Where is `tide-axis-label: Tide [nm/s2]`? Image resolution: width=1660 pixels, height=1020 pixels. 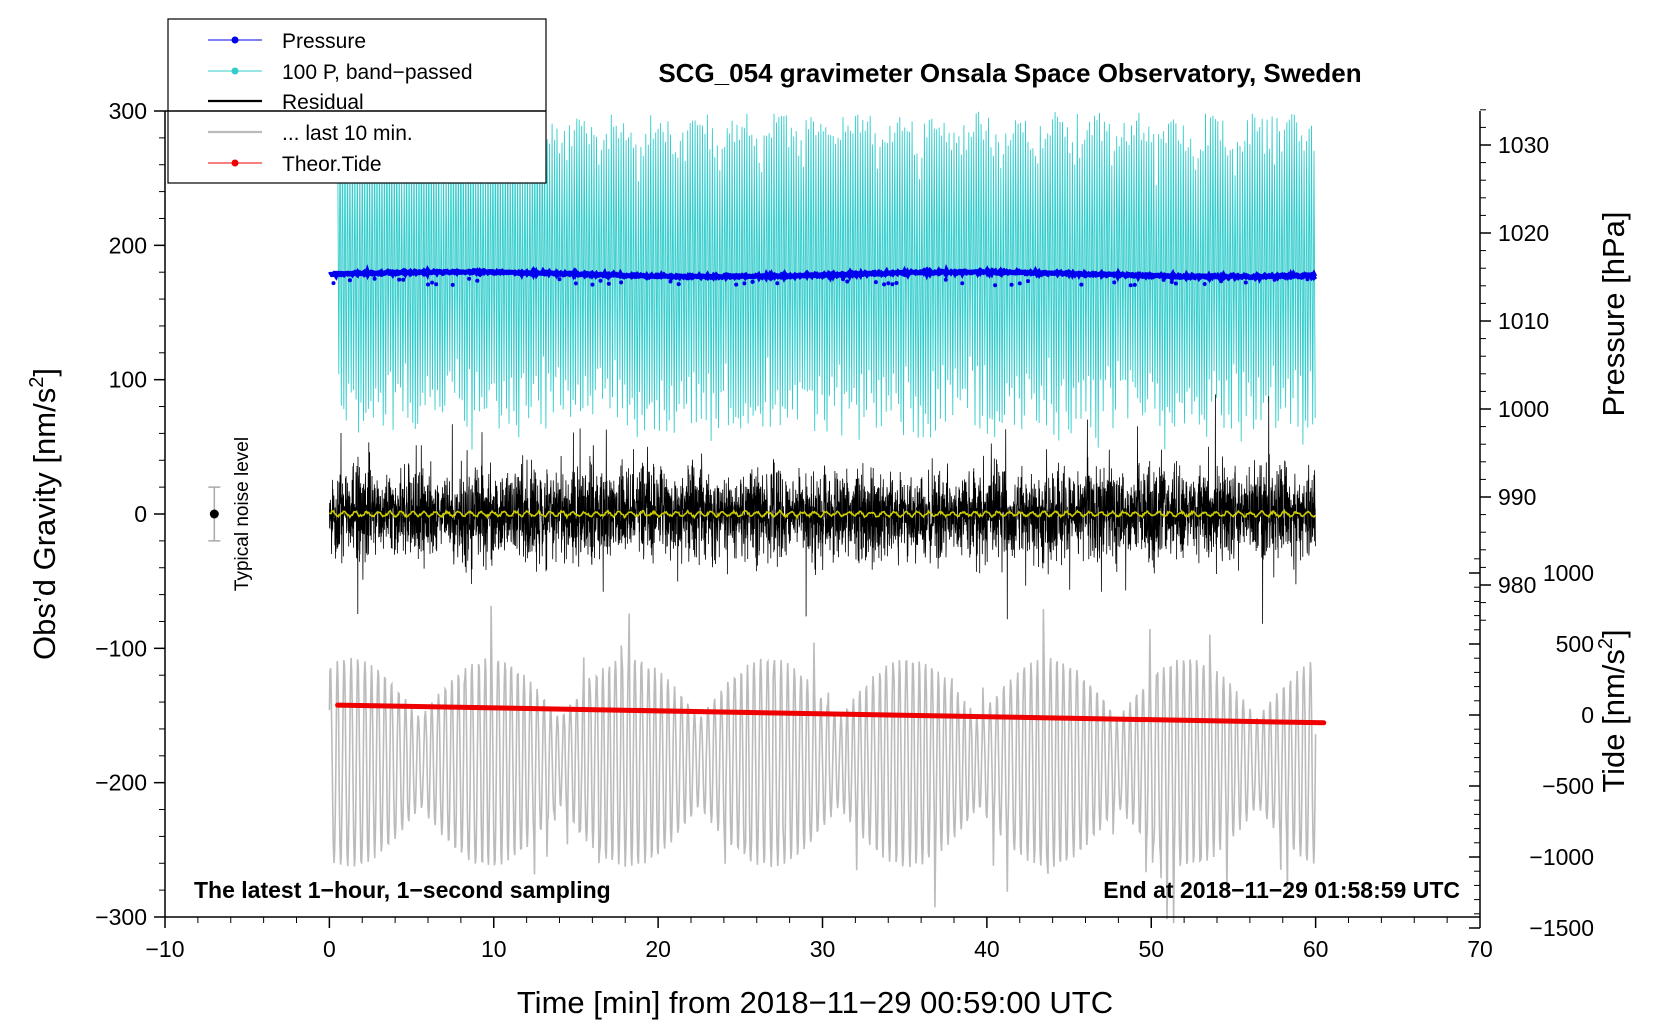
tide-axis-label: Tide [nm/s2] is located at coordinates (1613, 710).